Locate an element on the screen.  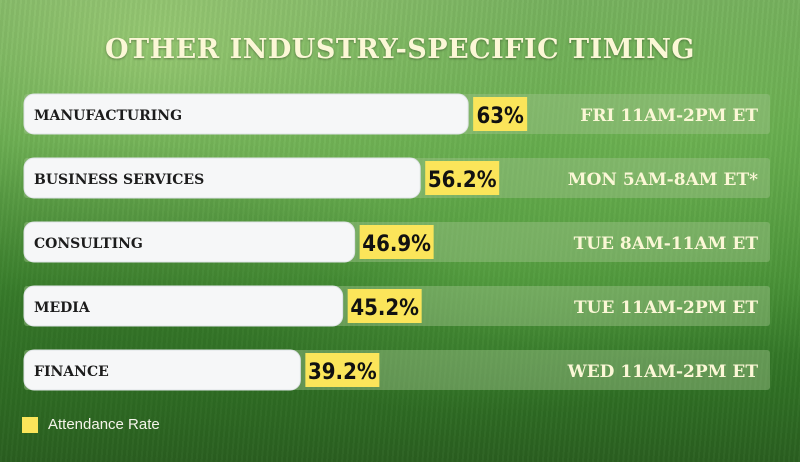
timing-label: TUE 8AM-11AM ET is located at coordinates (666, 244).